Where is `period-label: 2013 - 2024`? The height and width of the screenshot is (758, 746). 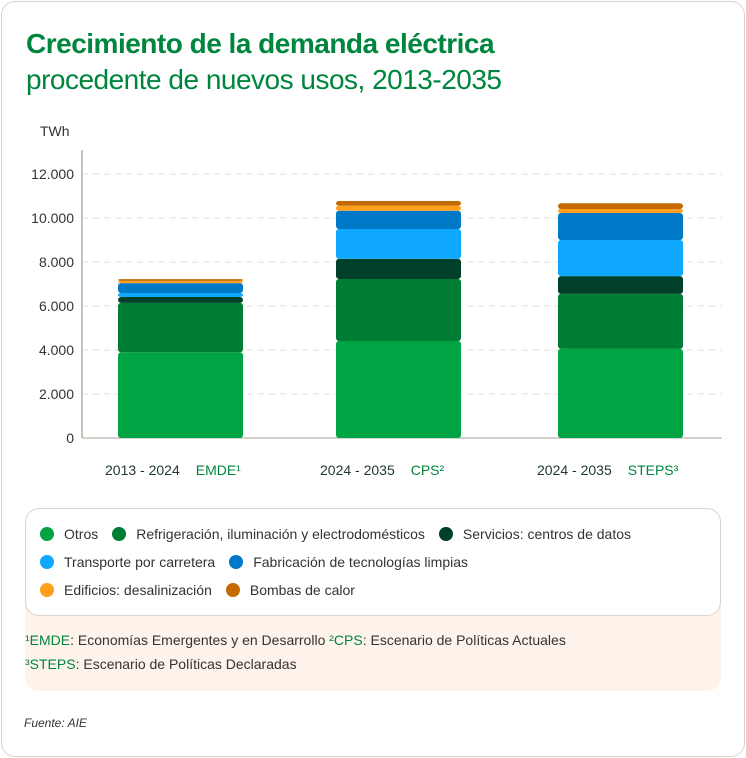 period-label: 2013 - 2024 is located at coordinates (142, 470).